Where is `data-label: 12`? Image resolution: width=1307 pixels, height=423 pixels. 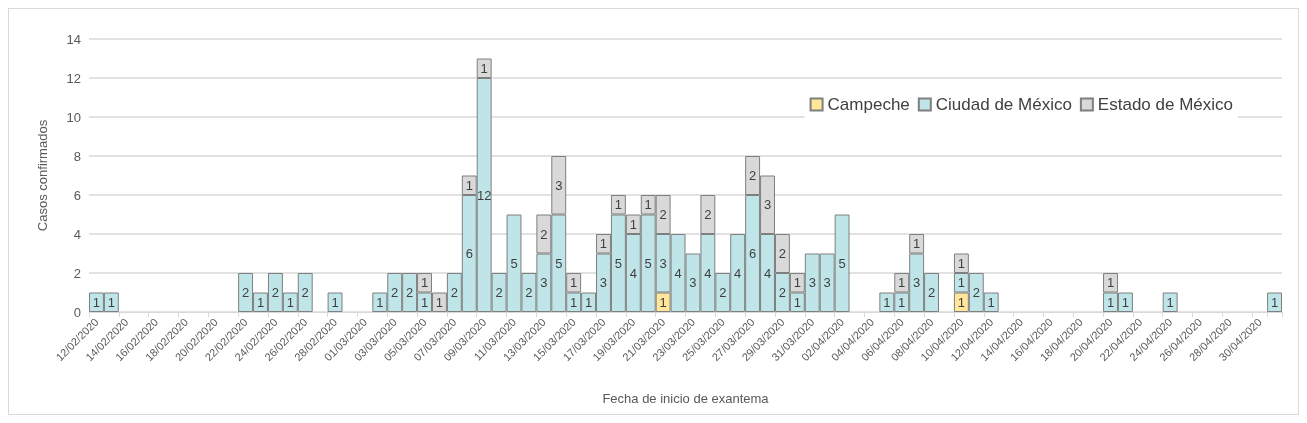
data-label: 12 is located at coordinates (484, 195).